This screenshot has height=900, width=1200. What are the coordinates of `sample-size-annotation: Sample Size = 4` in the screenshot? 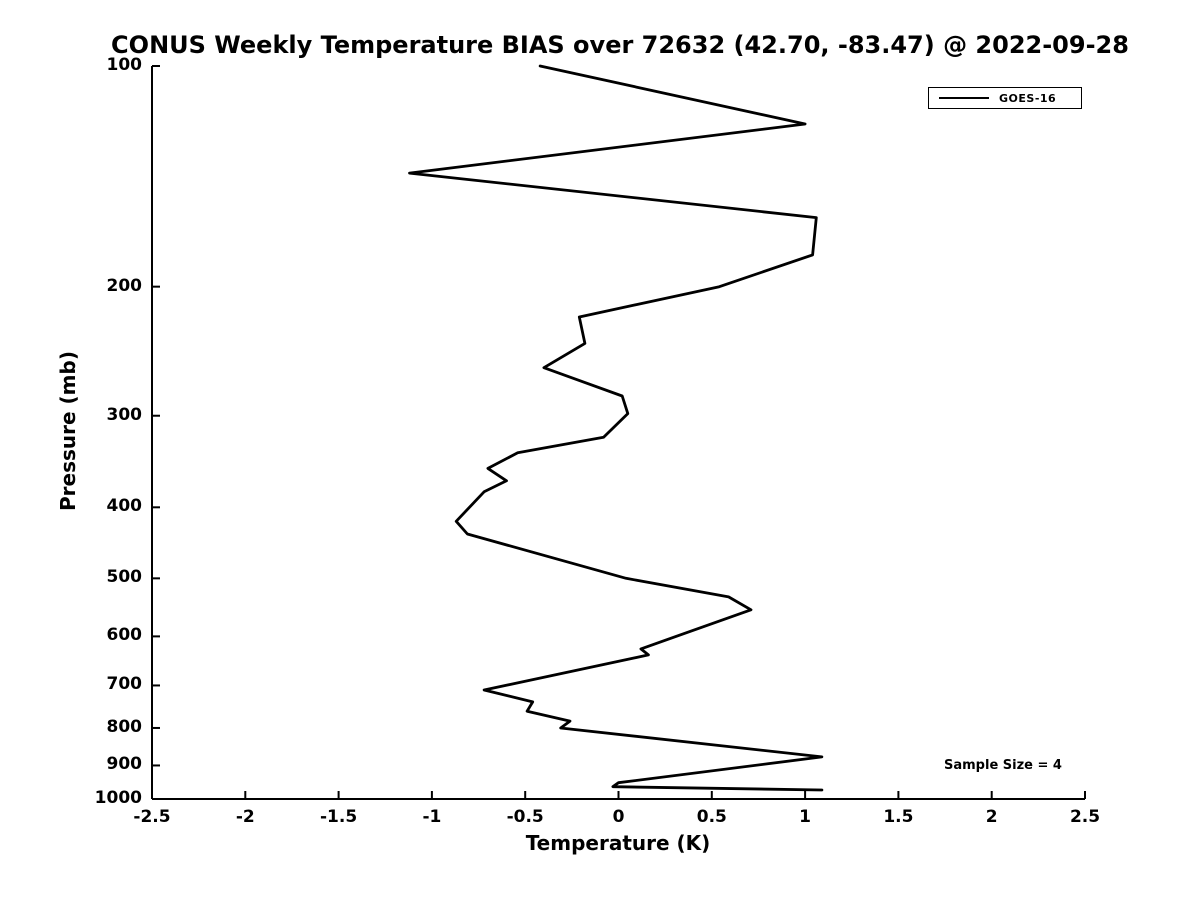 It's located at (1003, 765).